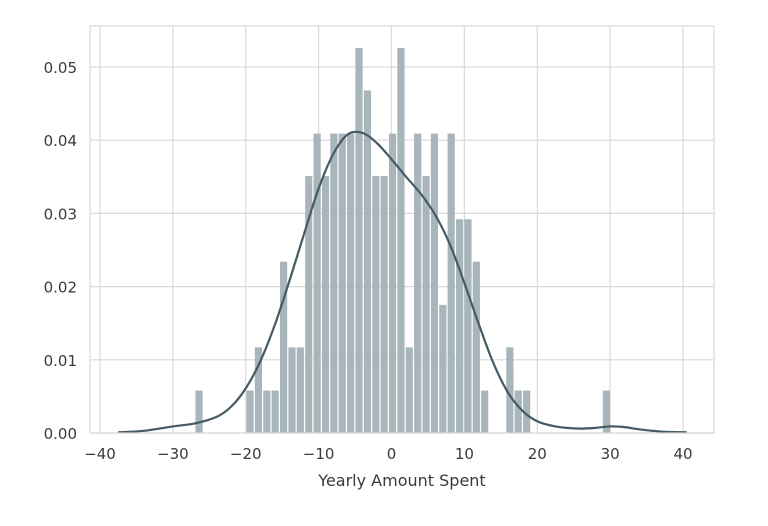 Image resolution: width=768 pixels, height=526 pixels. What do you see at coordinates (60, 434) in the screenshot?
I see `y-tick-label: 0.00` at bounding box center [60, 434].